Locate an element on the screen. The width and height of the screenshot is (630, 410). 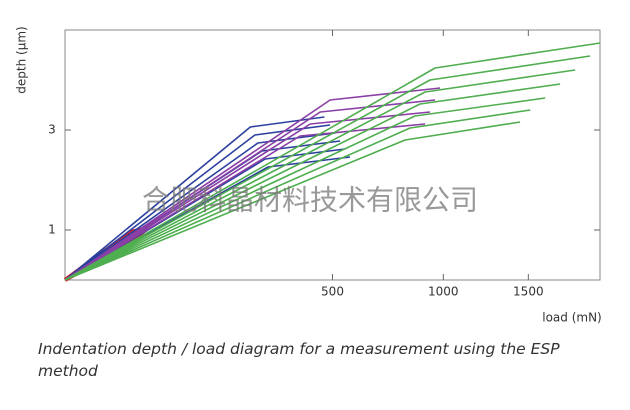
y-axis-label: depth (µm) is located at coordinates (22, 59).